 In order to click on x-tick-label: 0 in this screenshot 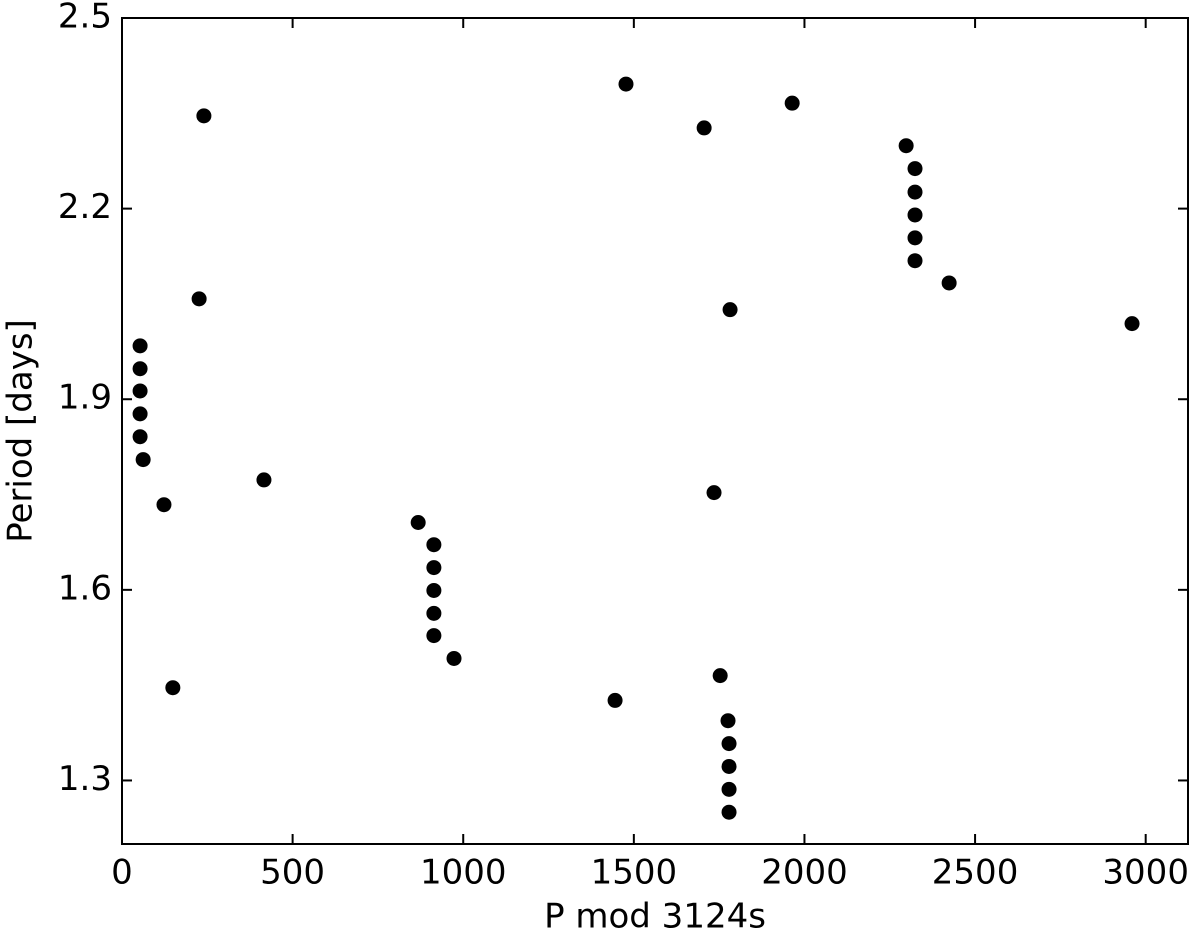, I will do `click(122, 873)`.